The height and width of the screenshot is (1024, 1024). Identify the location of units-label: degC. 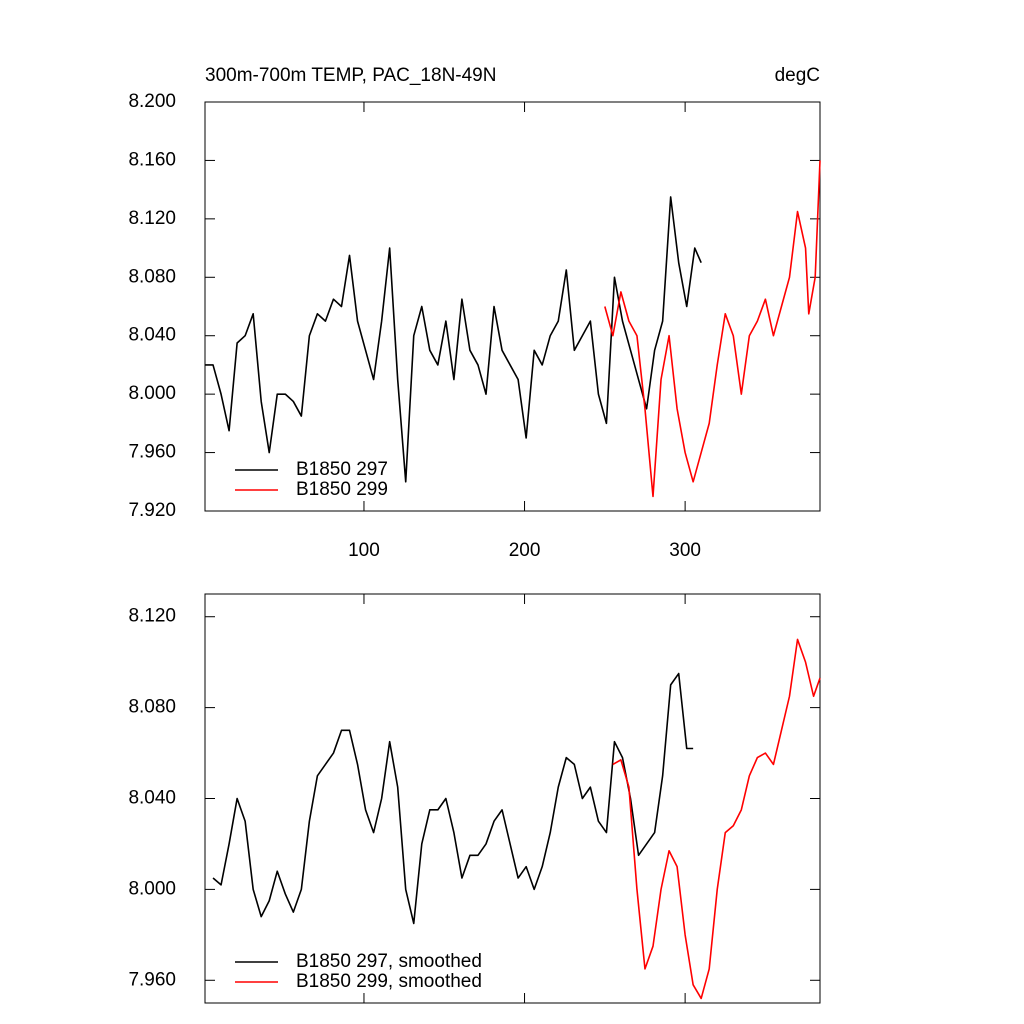
(797, 75).